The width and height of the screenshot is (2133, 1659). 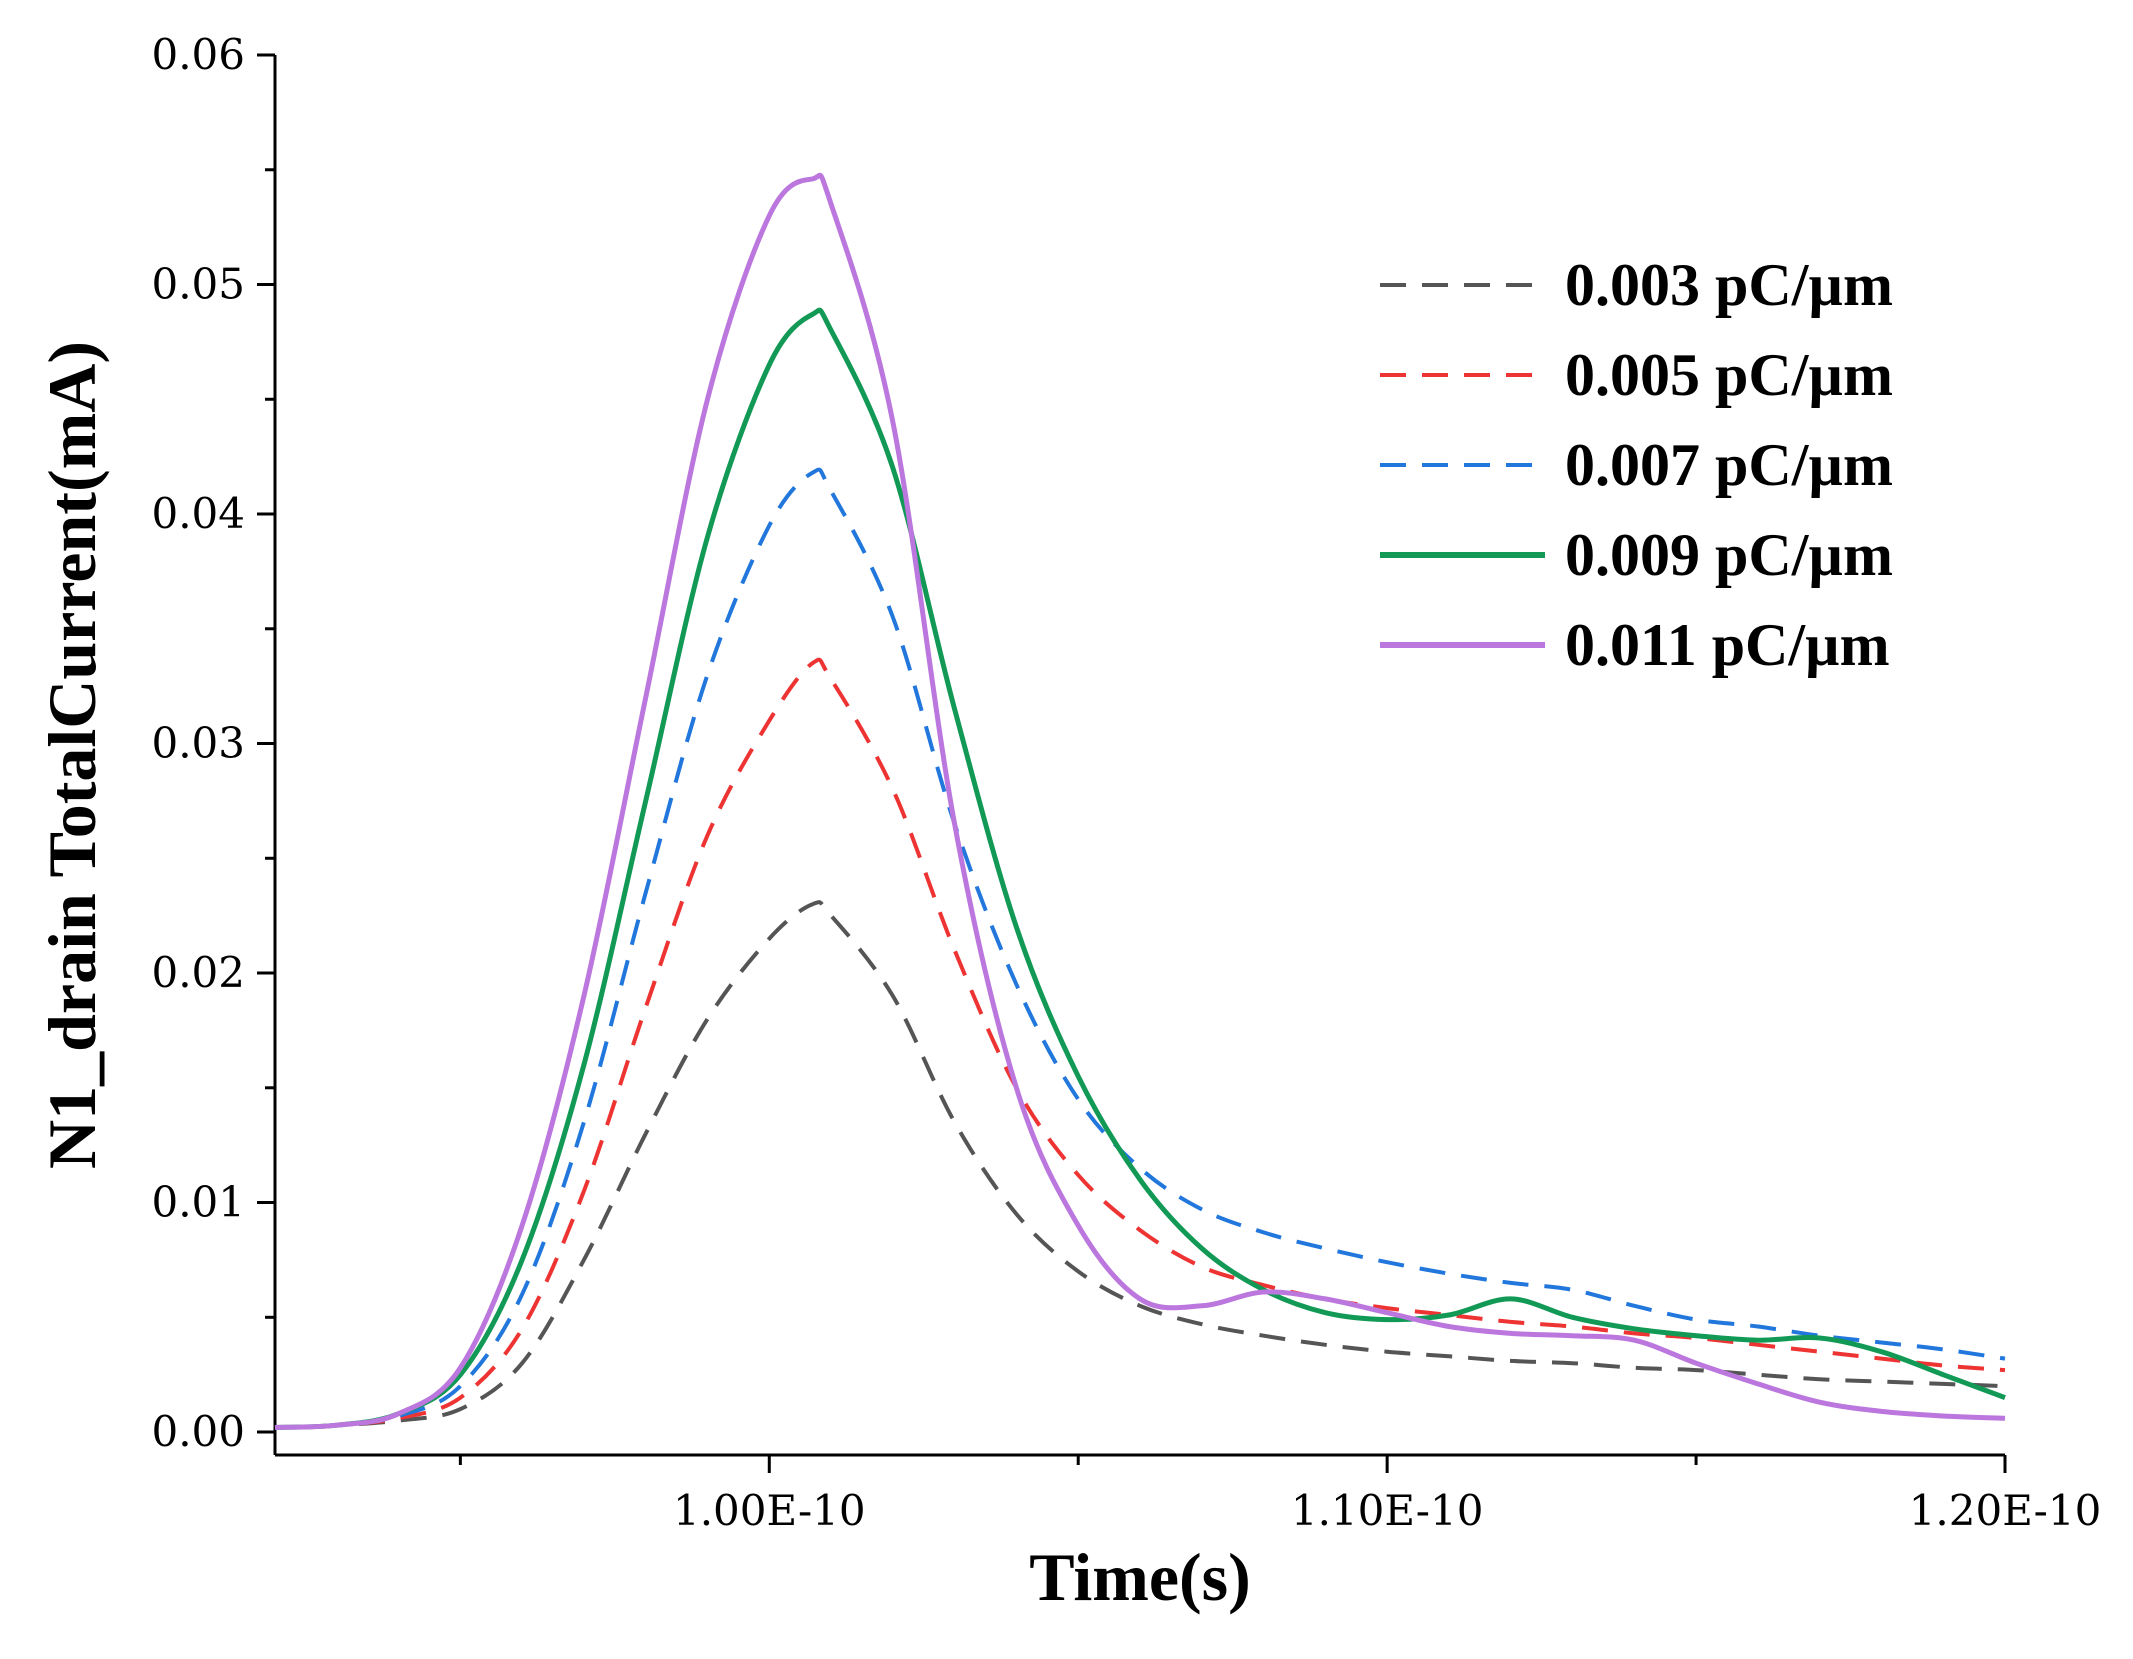 I want to click on y-tick-label: 0.00, so click(x=198, y=1431).